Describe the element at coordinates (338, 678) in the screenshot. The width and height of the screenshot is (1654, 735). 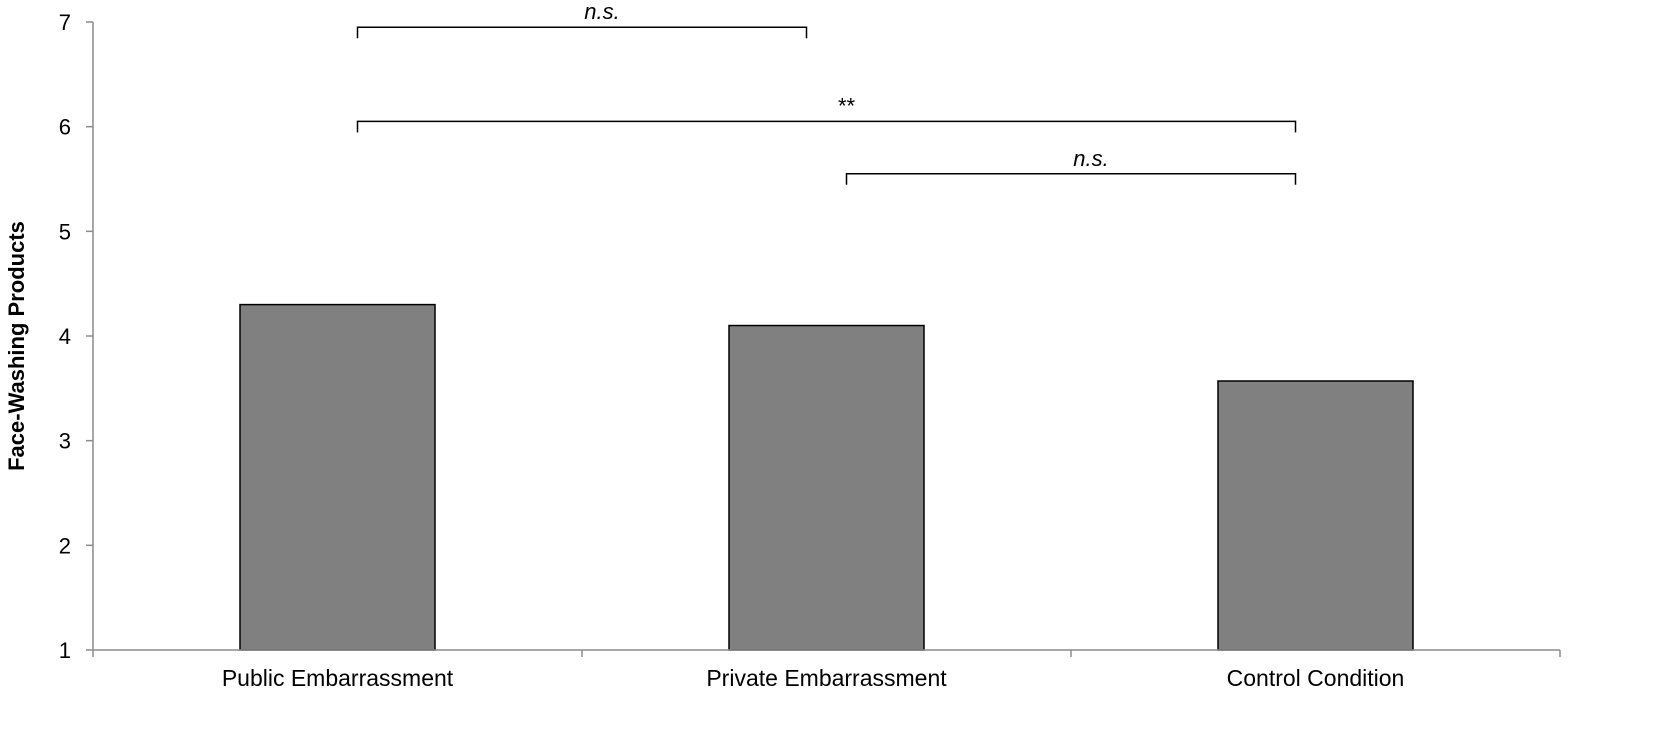
I see `x-tick-label: Public Embarrassment` at that location.